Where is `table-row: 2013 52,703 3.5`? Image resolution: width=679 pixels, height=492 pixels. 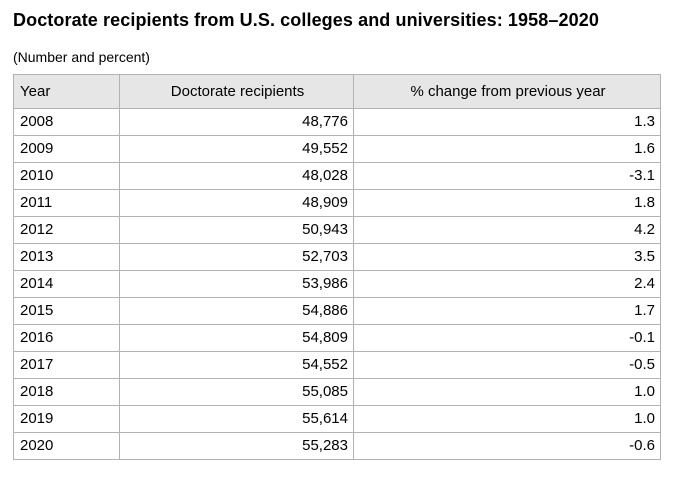 table-row: 2013 52,703 3.5 is located at coordinates (337, 257).